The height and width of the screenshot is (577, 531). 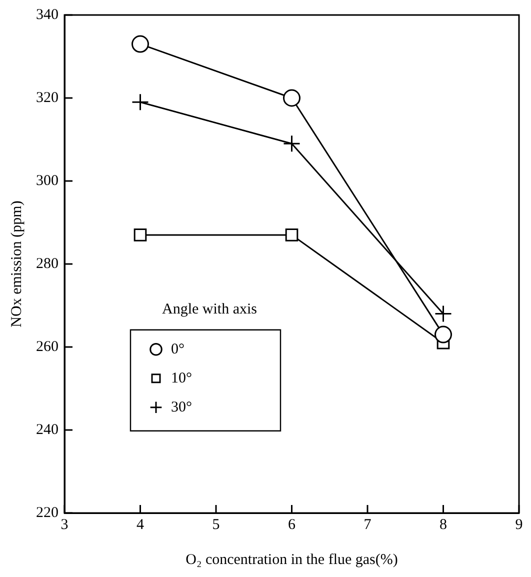 I want to click on y-axis-title: NOx emission (ppm), so click(x=16, y=264).